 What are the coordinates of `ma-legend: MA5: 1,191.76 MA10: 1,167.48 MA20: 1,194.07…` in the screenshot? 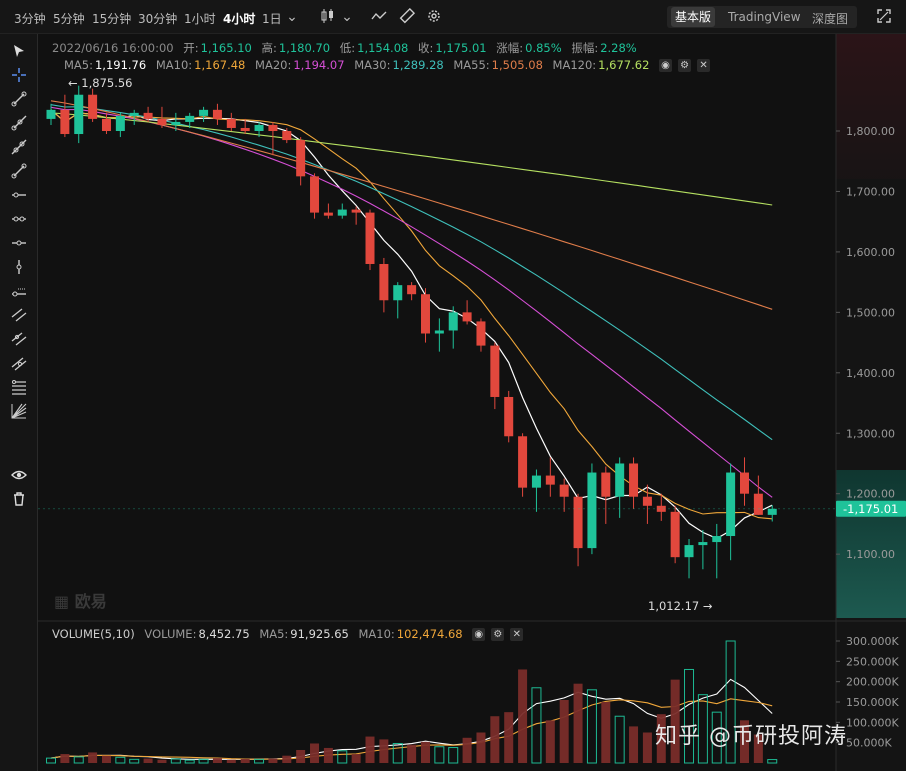 It's located at (390, 65).